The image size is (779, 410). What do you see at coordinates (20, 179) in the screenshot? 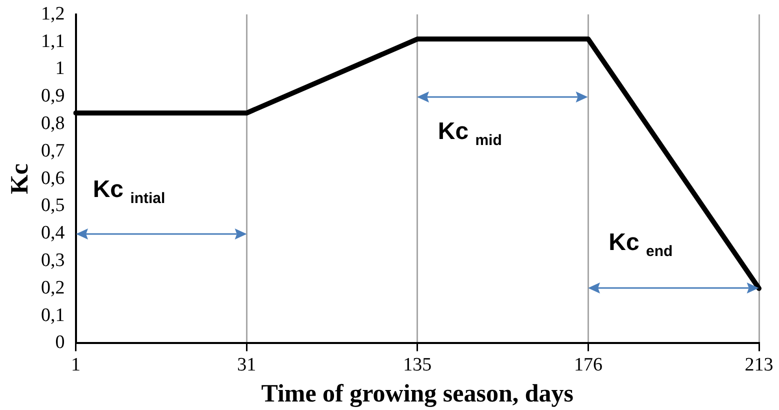
I see `y-axis-title: Kc` at bounding box center [20, 179].